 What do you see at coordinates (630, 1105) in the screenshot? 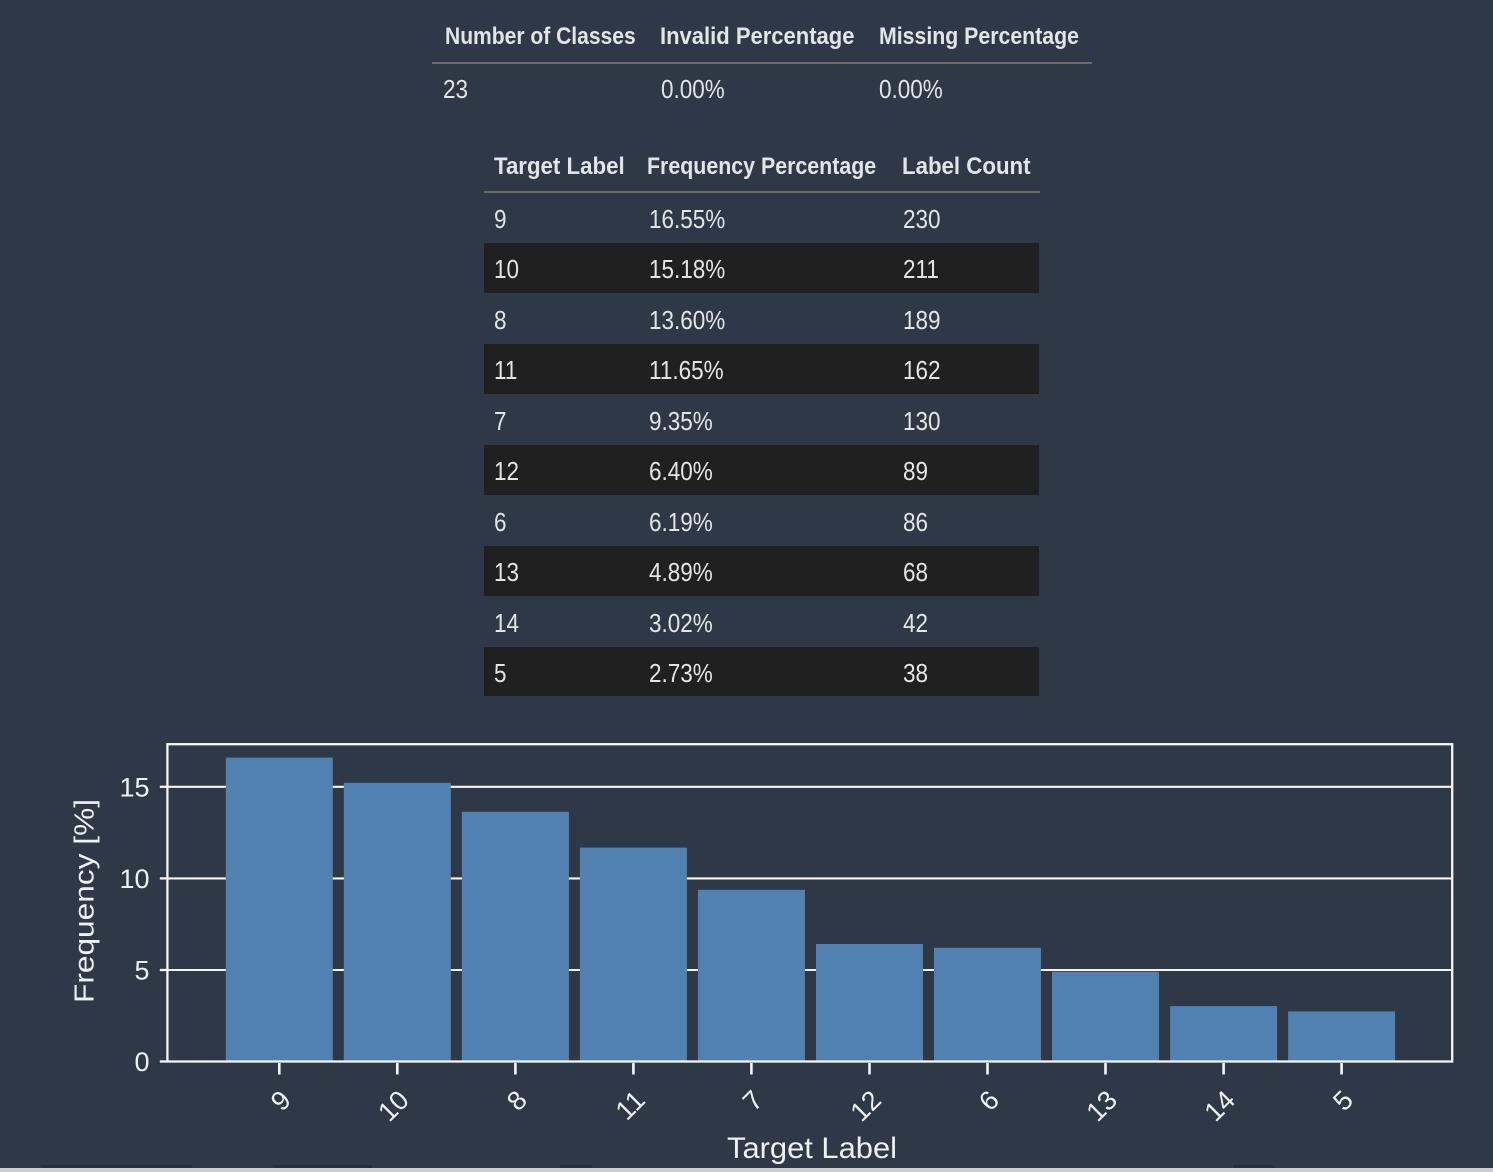
I see `svg-text: 11` at bounding box center [630, 1105].